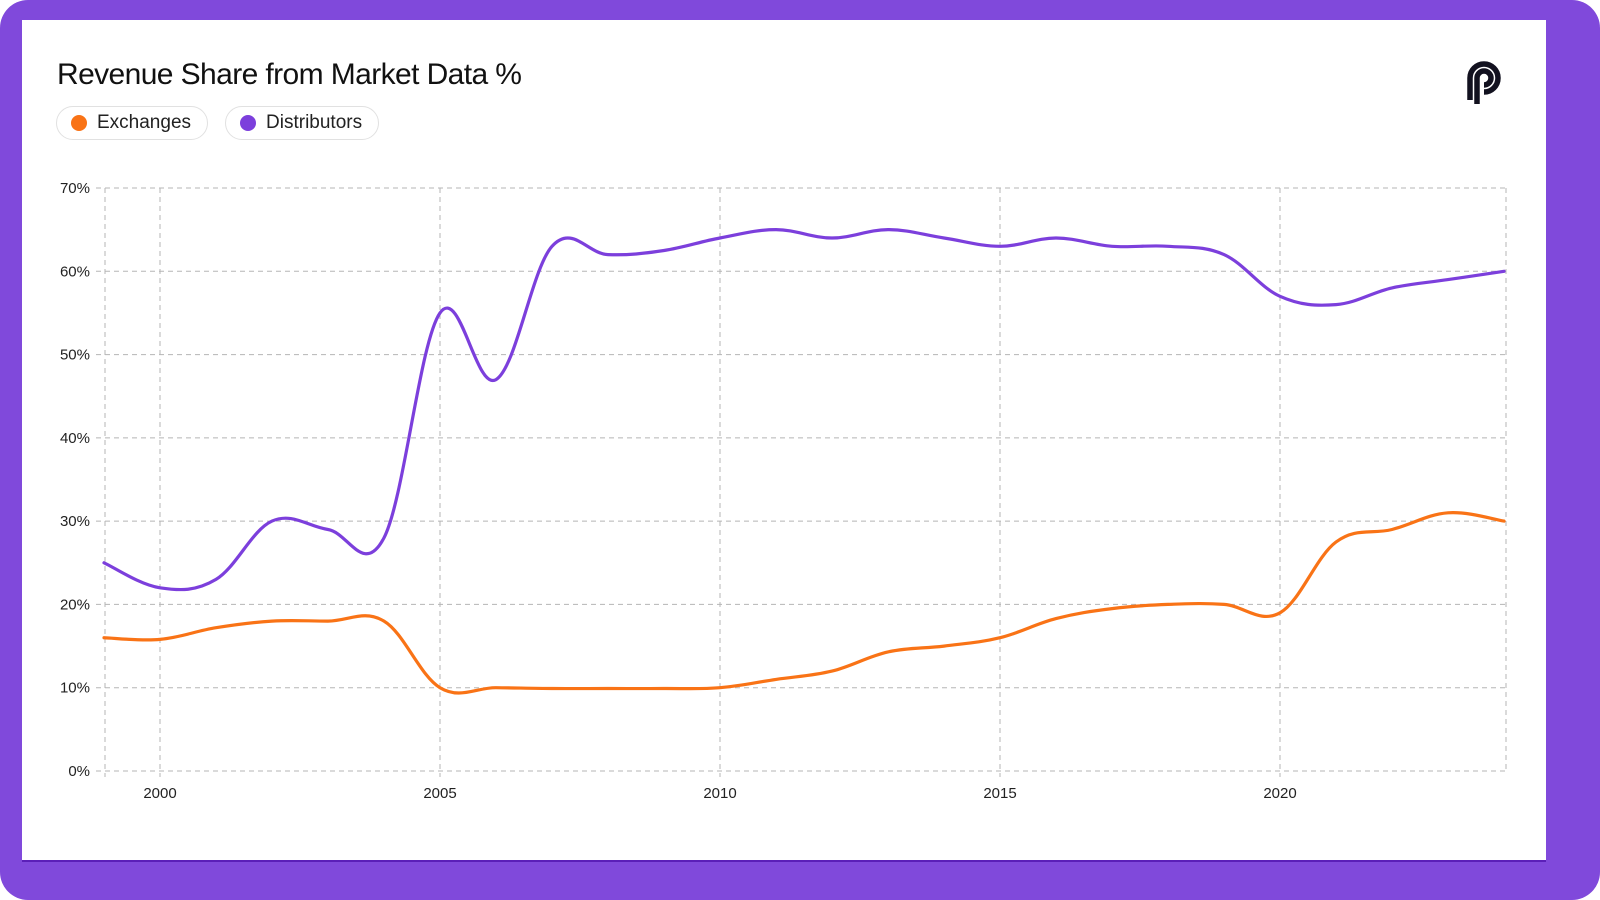 The height and width of the screenshot is (900, 1600). What do you see at coordinates (75, 480) in the screenshot?
I see `y-axis: 0% 10% 20% 30% 40% 50% 60% 70%` at bounding box center [75, 480].